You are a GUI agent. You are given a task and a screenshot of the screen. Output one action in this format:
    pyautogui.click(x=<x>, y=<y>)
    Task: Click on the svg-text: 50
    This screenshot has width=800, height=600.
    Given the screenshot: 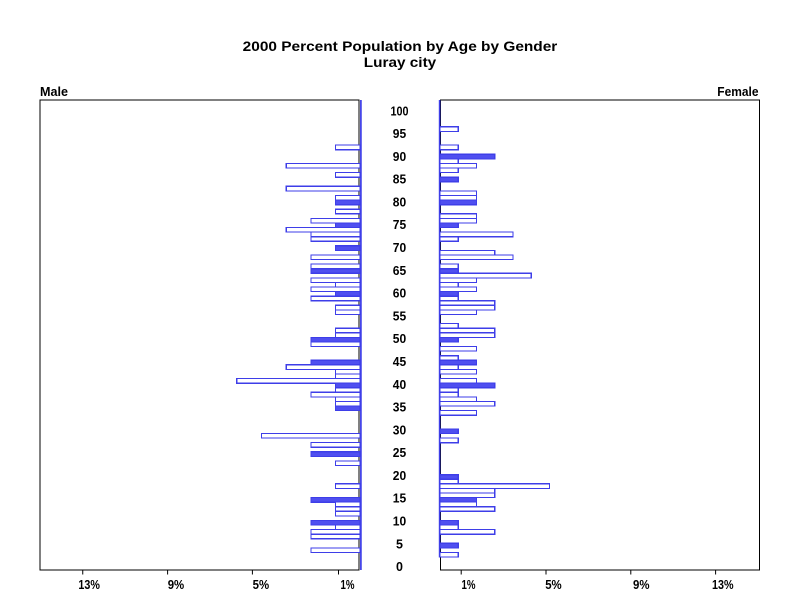 What is the action you would take?
    pyautogui.click(x=399, y=338)
    